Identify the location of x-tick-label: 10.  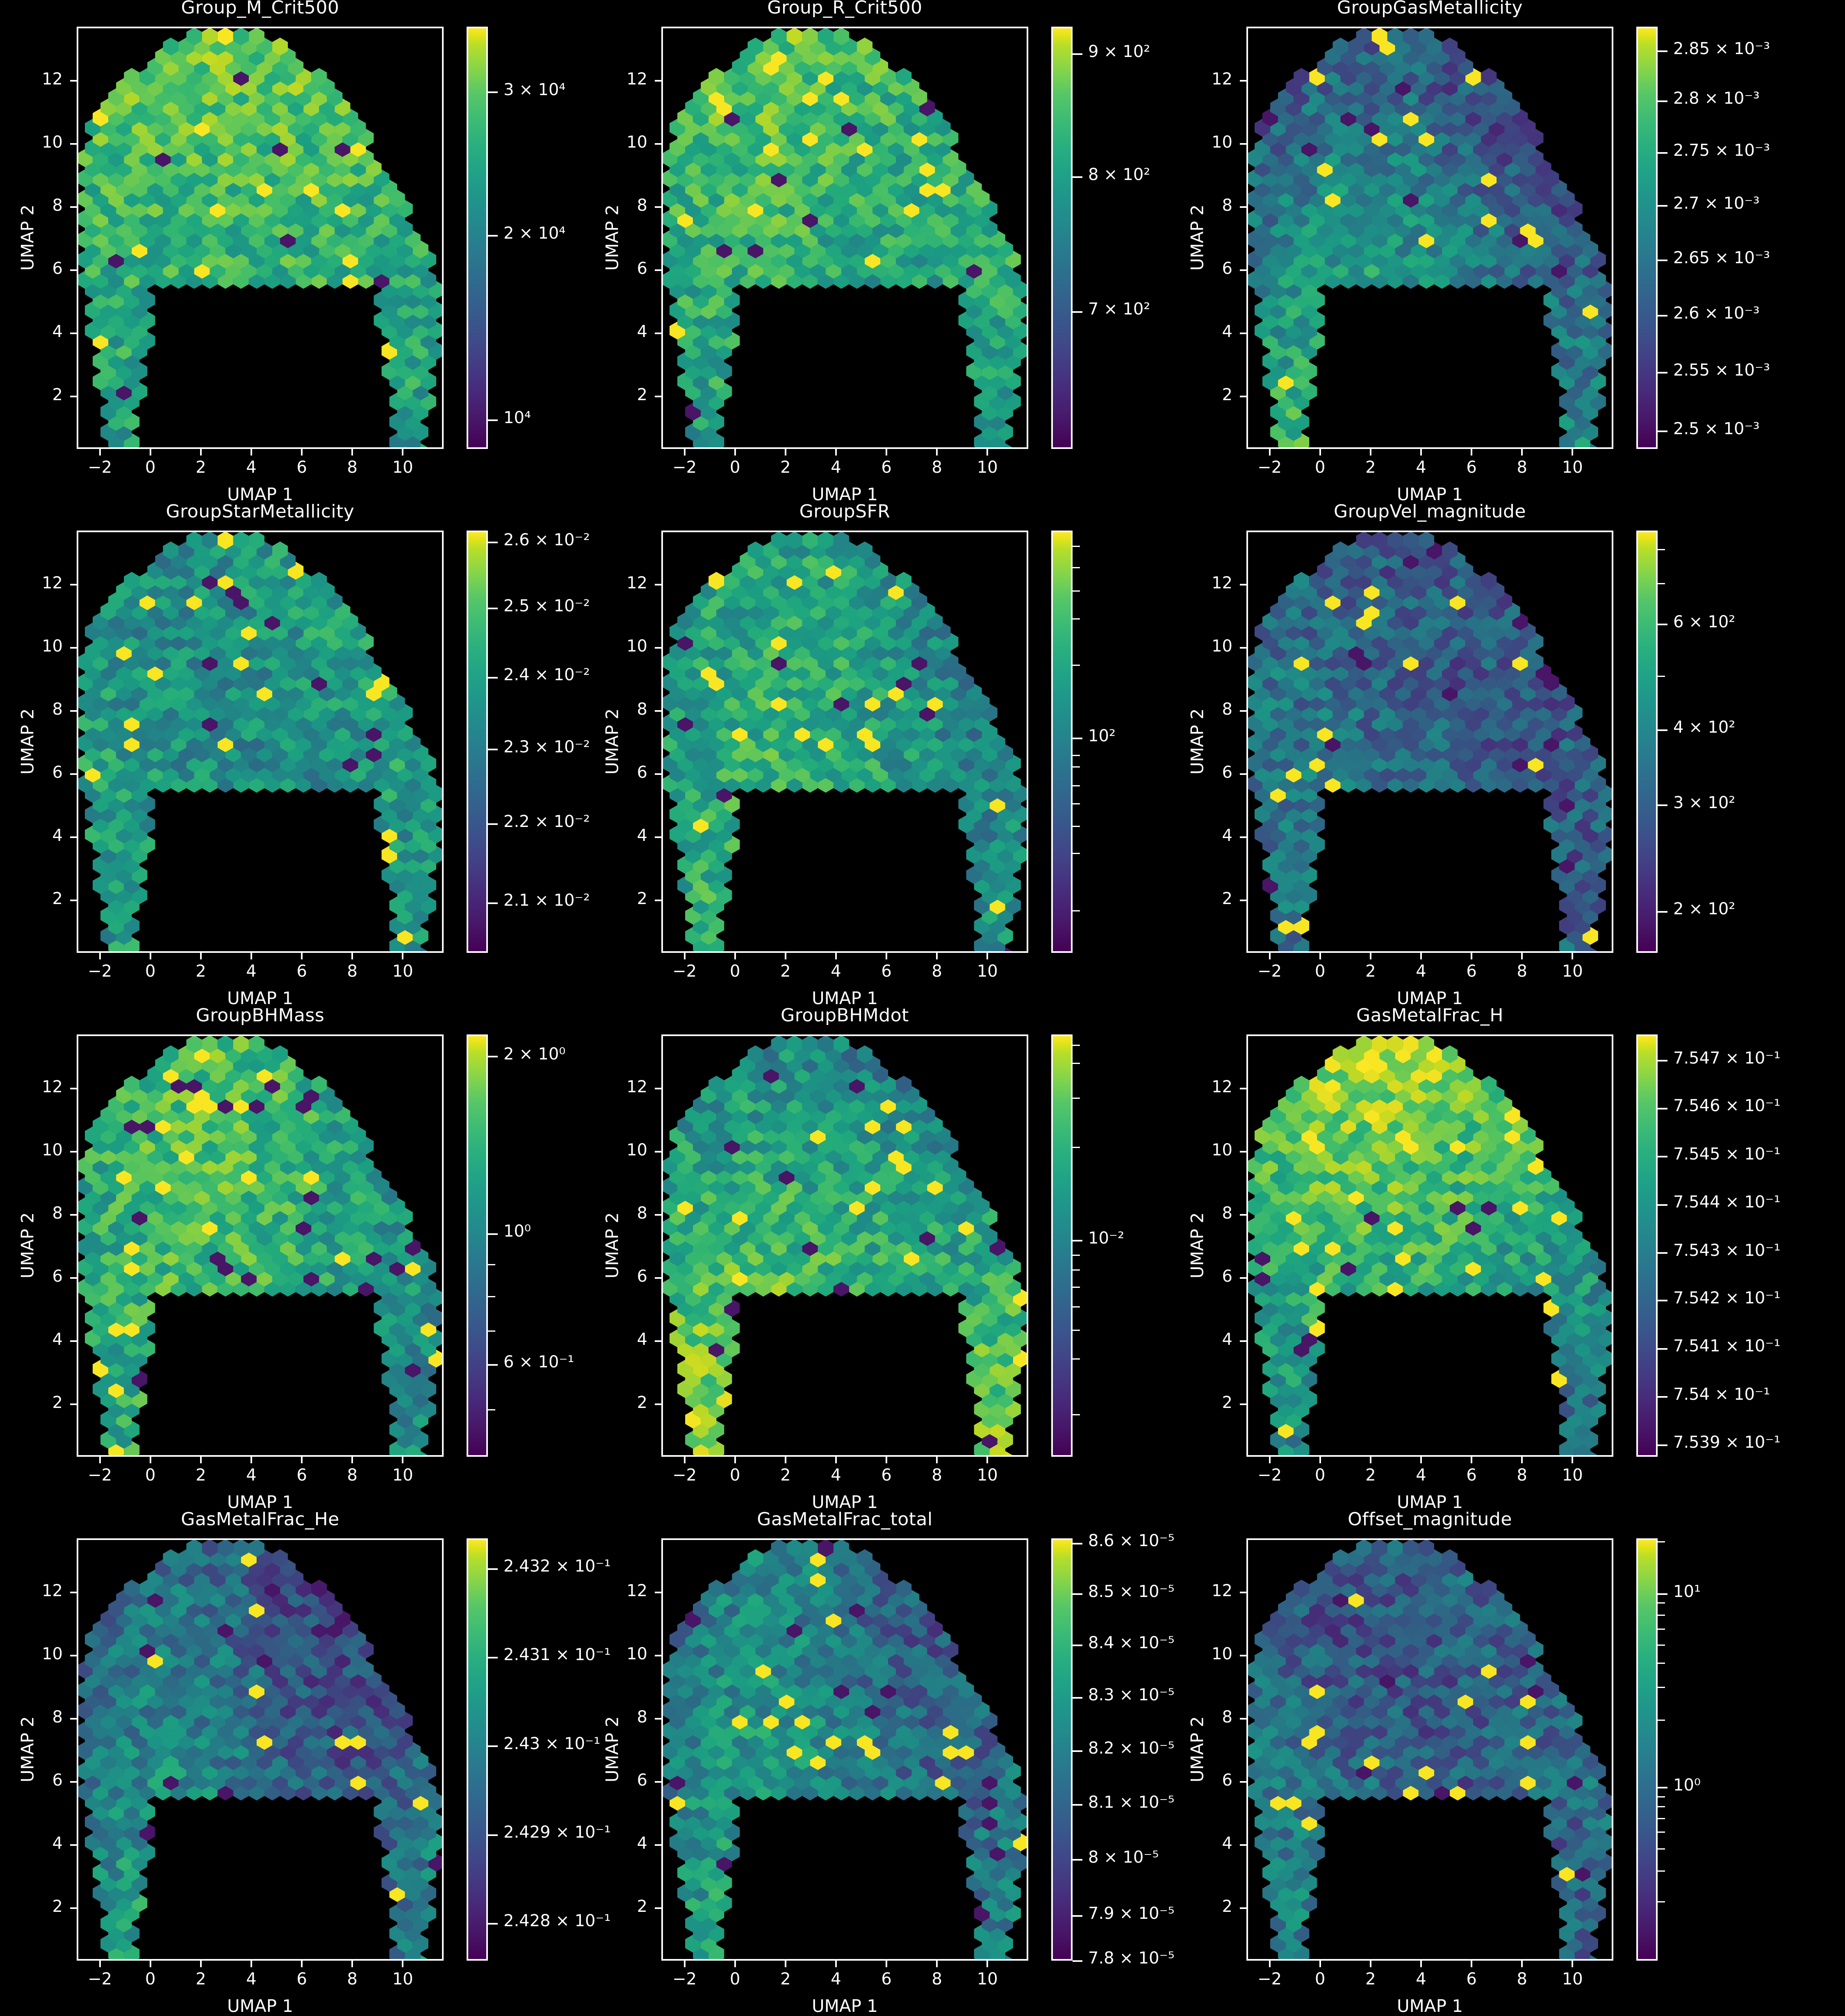
(987, 1475).